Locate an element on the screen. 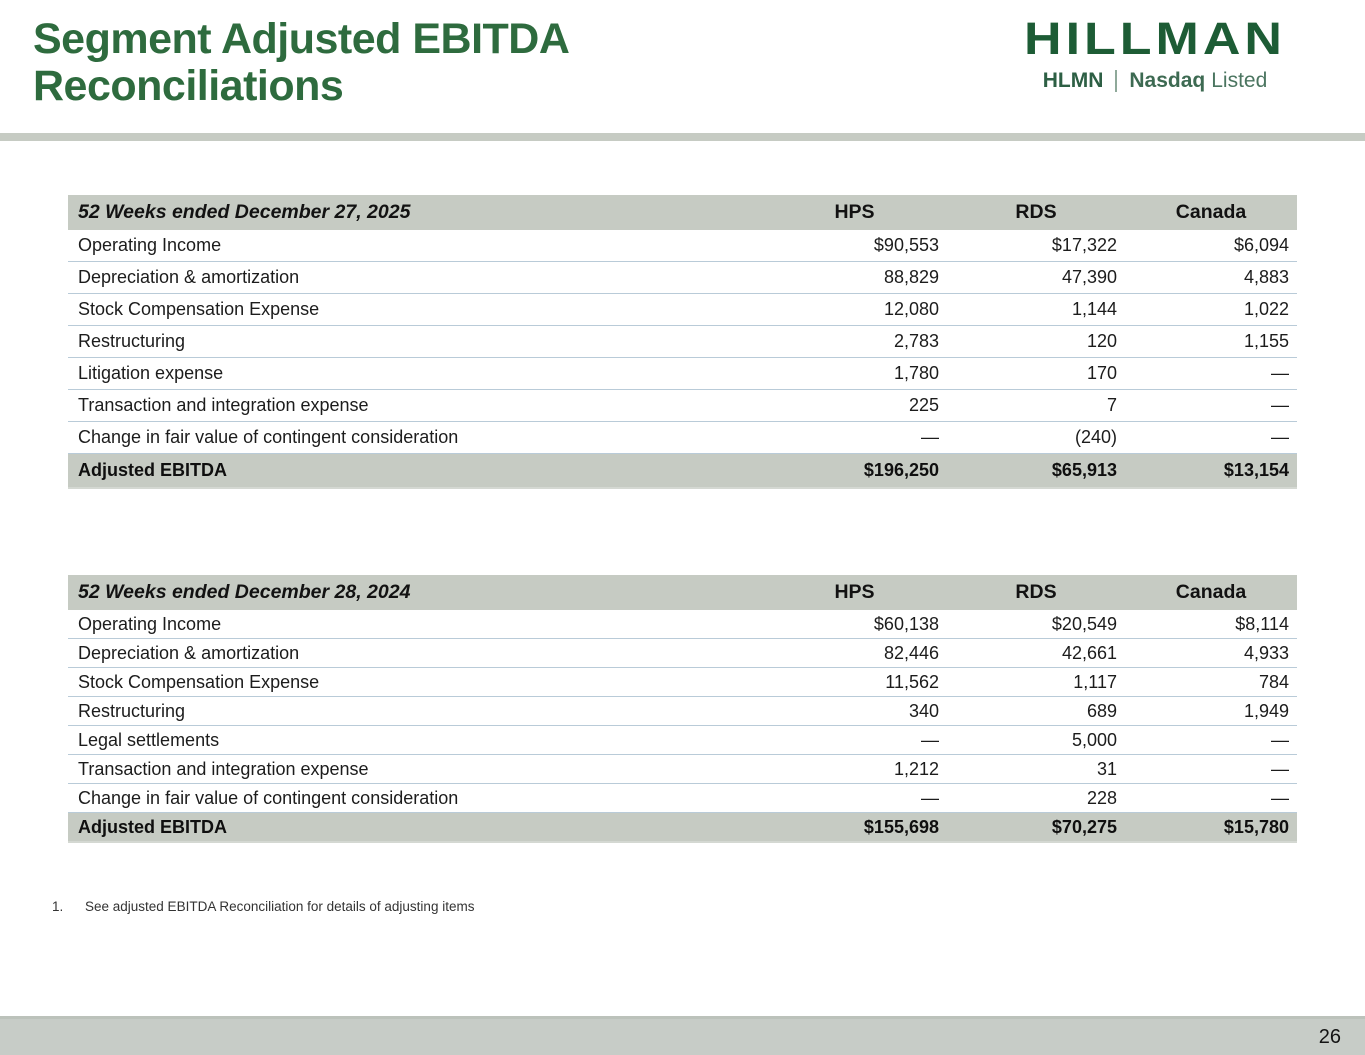 This screenshot has width=1365, height=1055. value-canada: $8,114 is located at coordinates (1262, 623).